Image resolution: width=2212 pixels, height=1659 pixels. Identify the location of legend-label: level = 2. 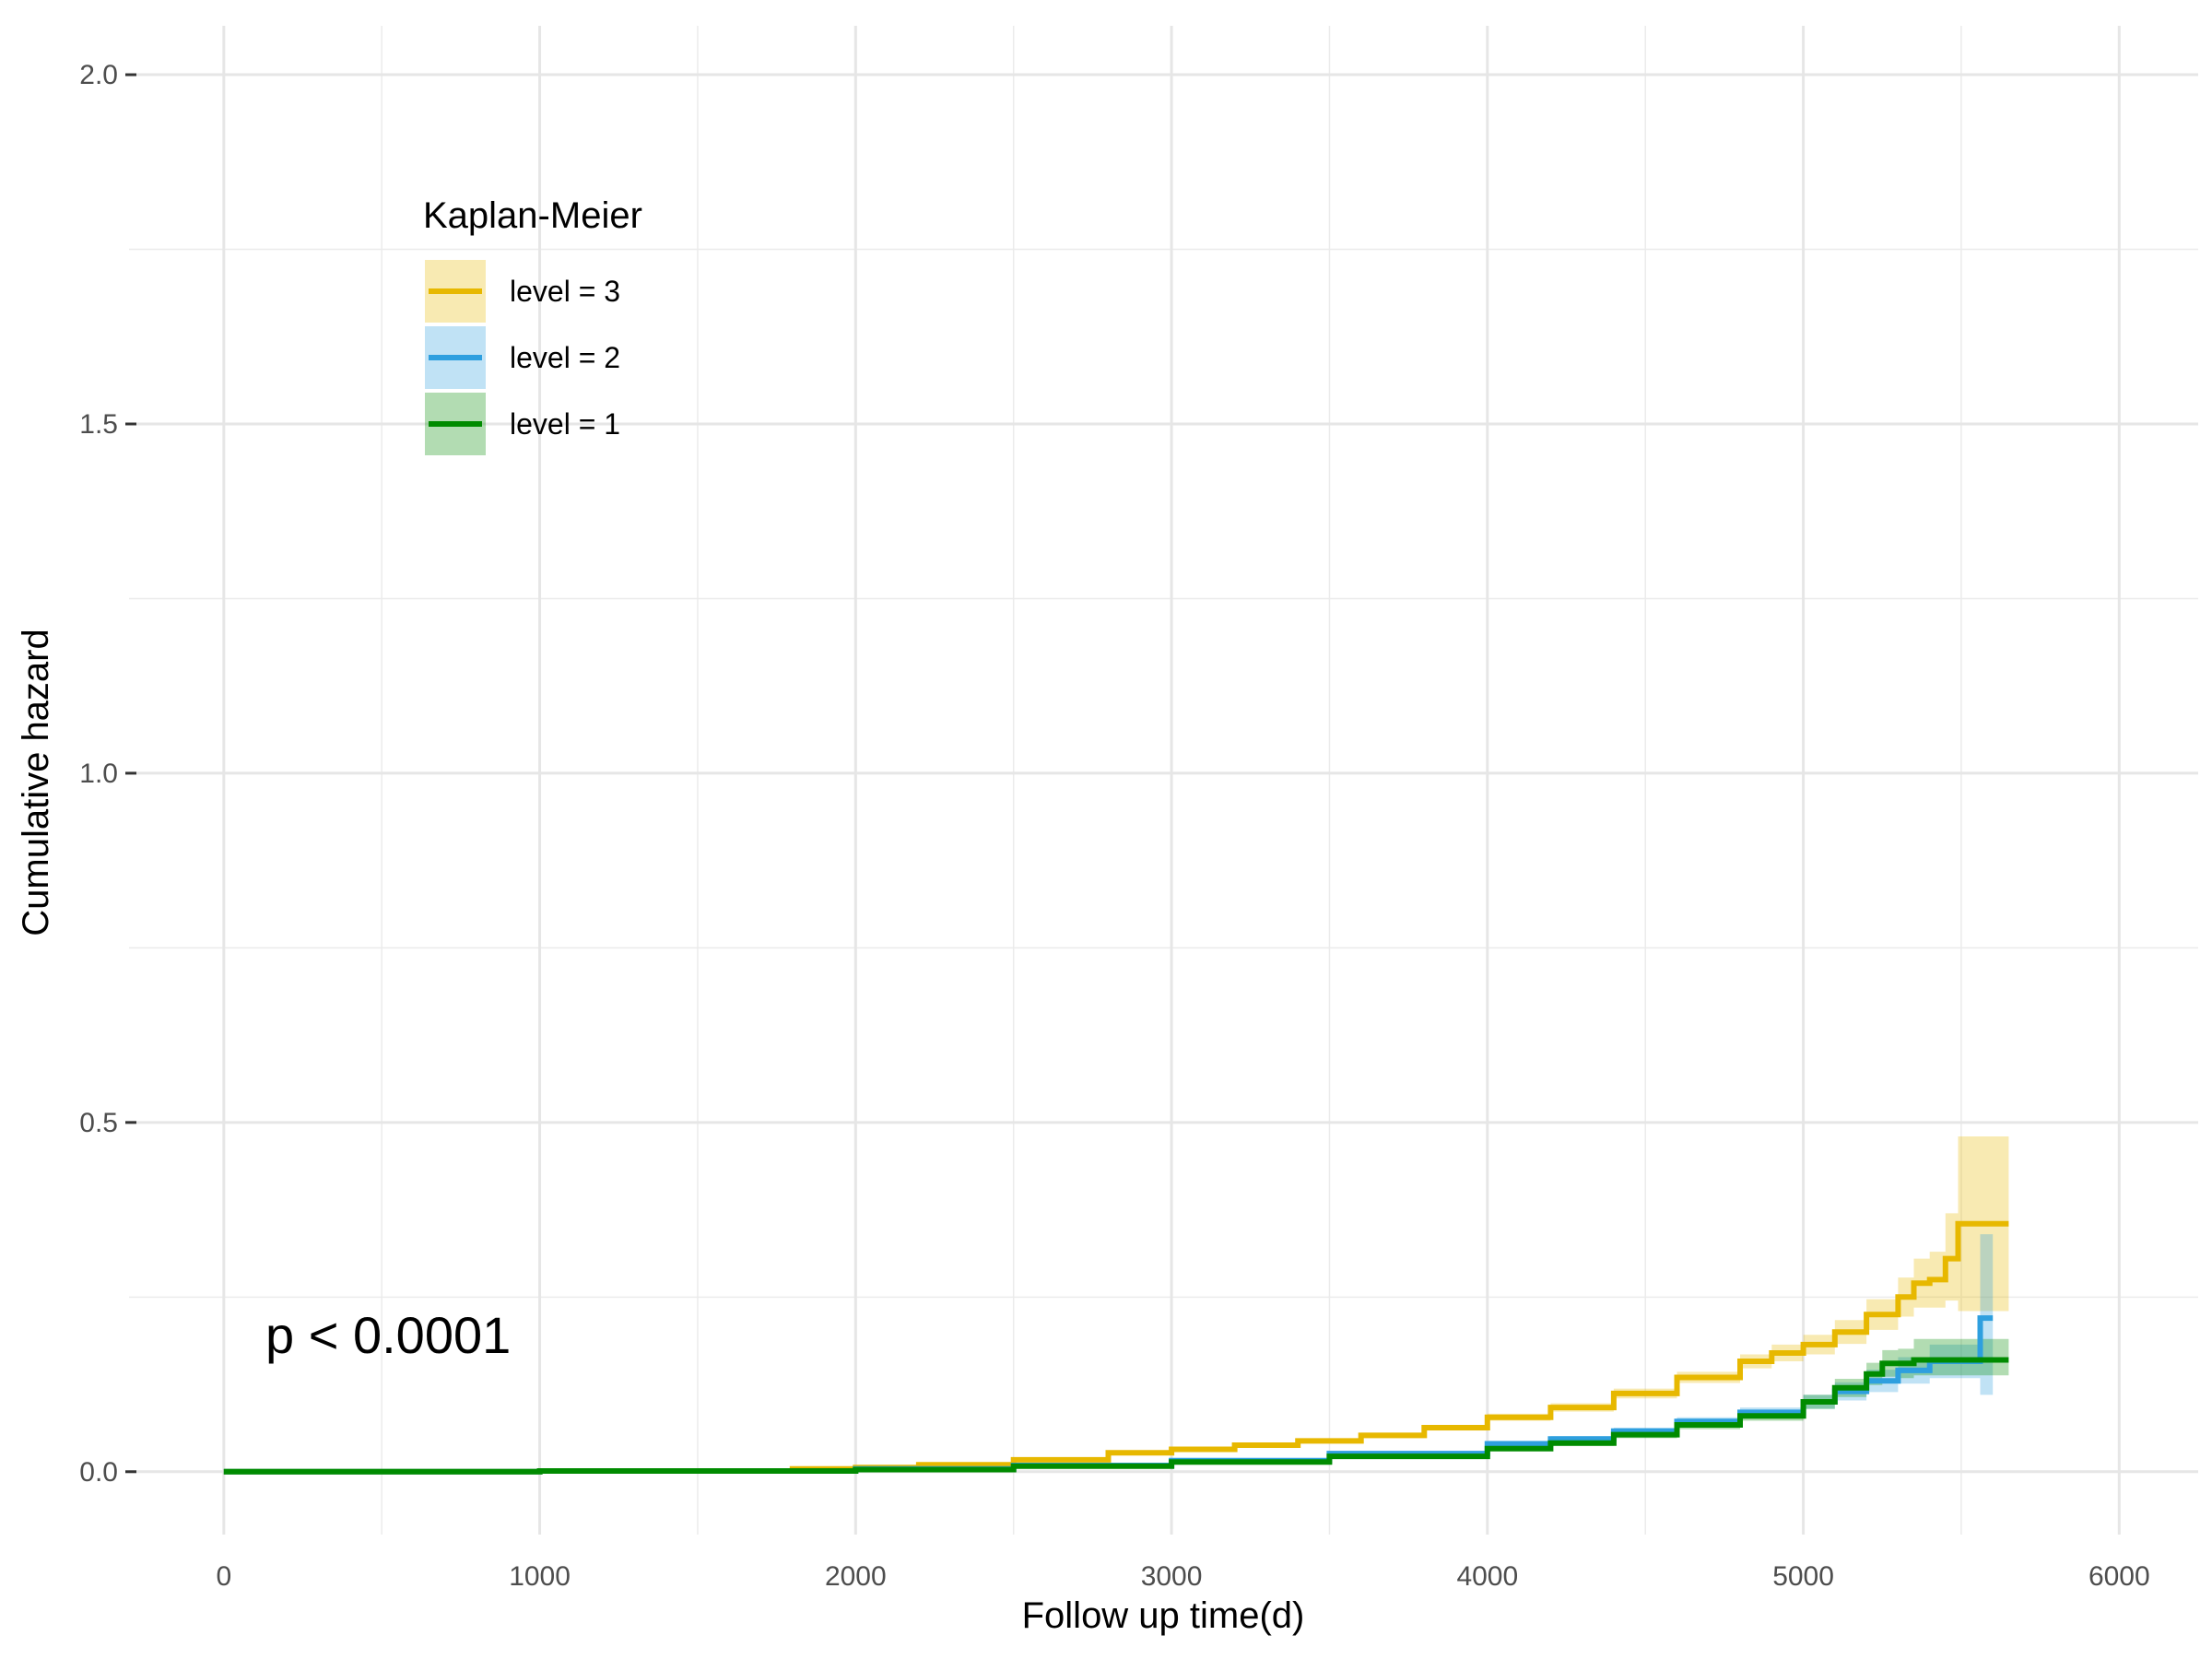
(565, 357).